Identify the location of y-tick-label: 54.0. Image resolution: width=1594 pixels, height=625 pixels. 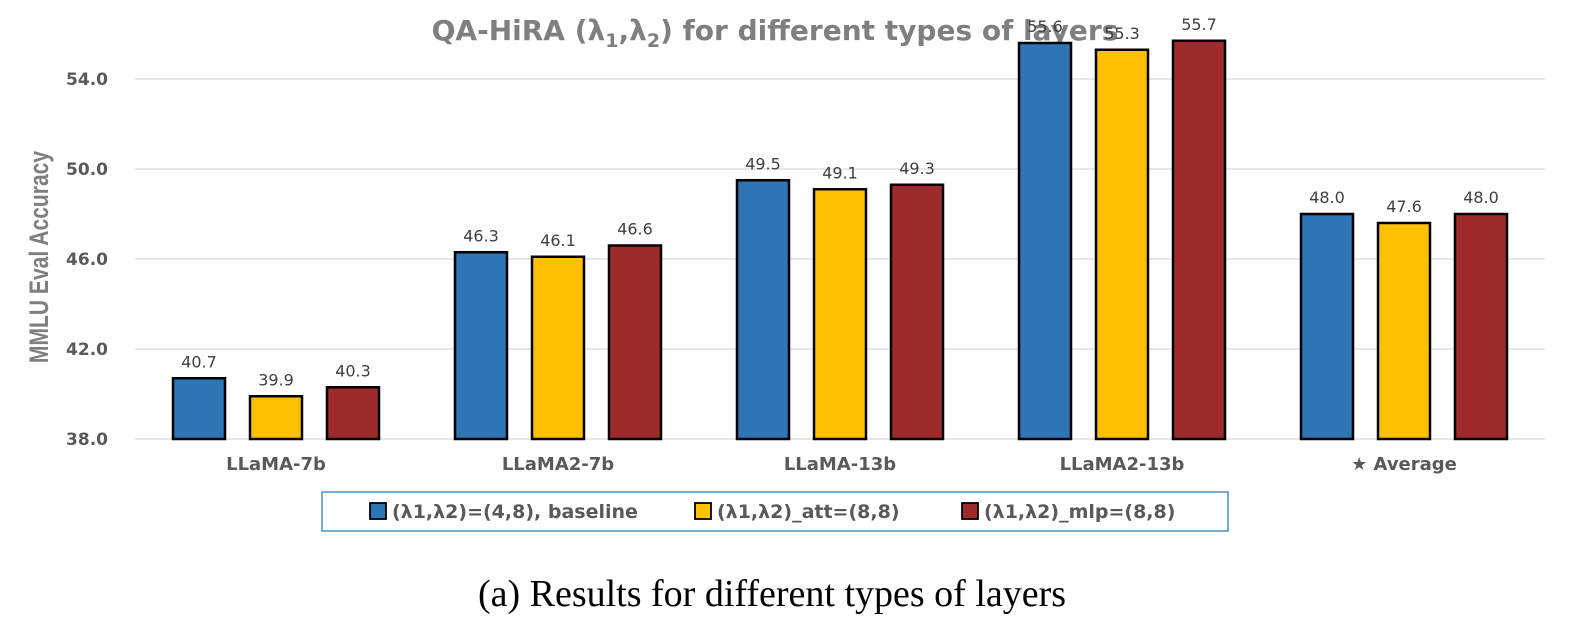
(87, 80).